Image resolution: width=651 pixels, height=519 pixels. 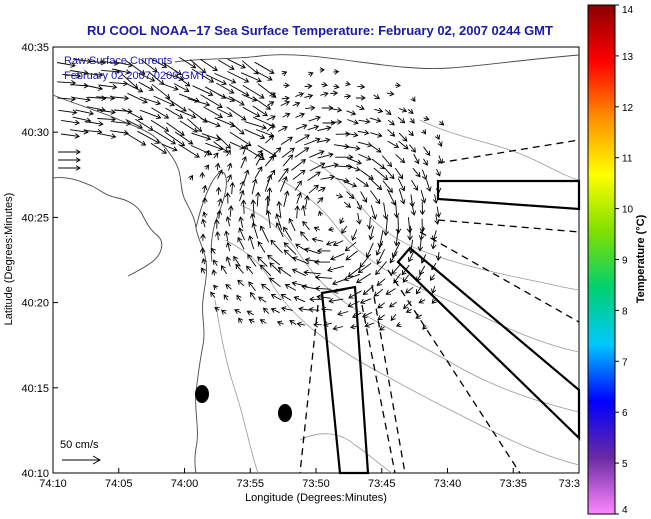 I want to click on scale-label: 50 cm/s, so click(x=79, y=445).